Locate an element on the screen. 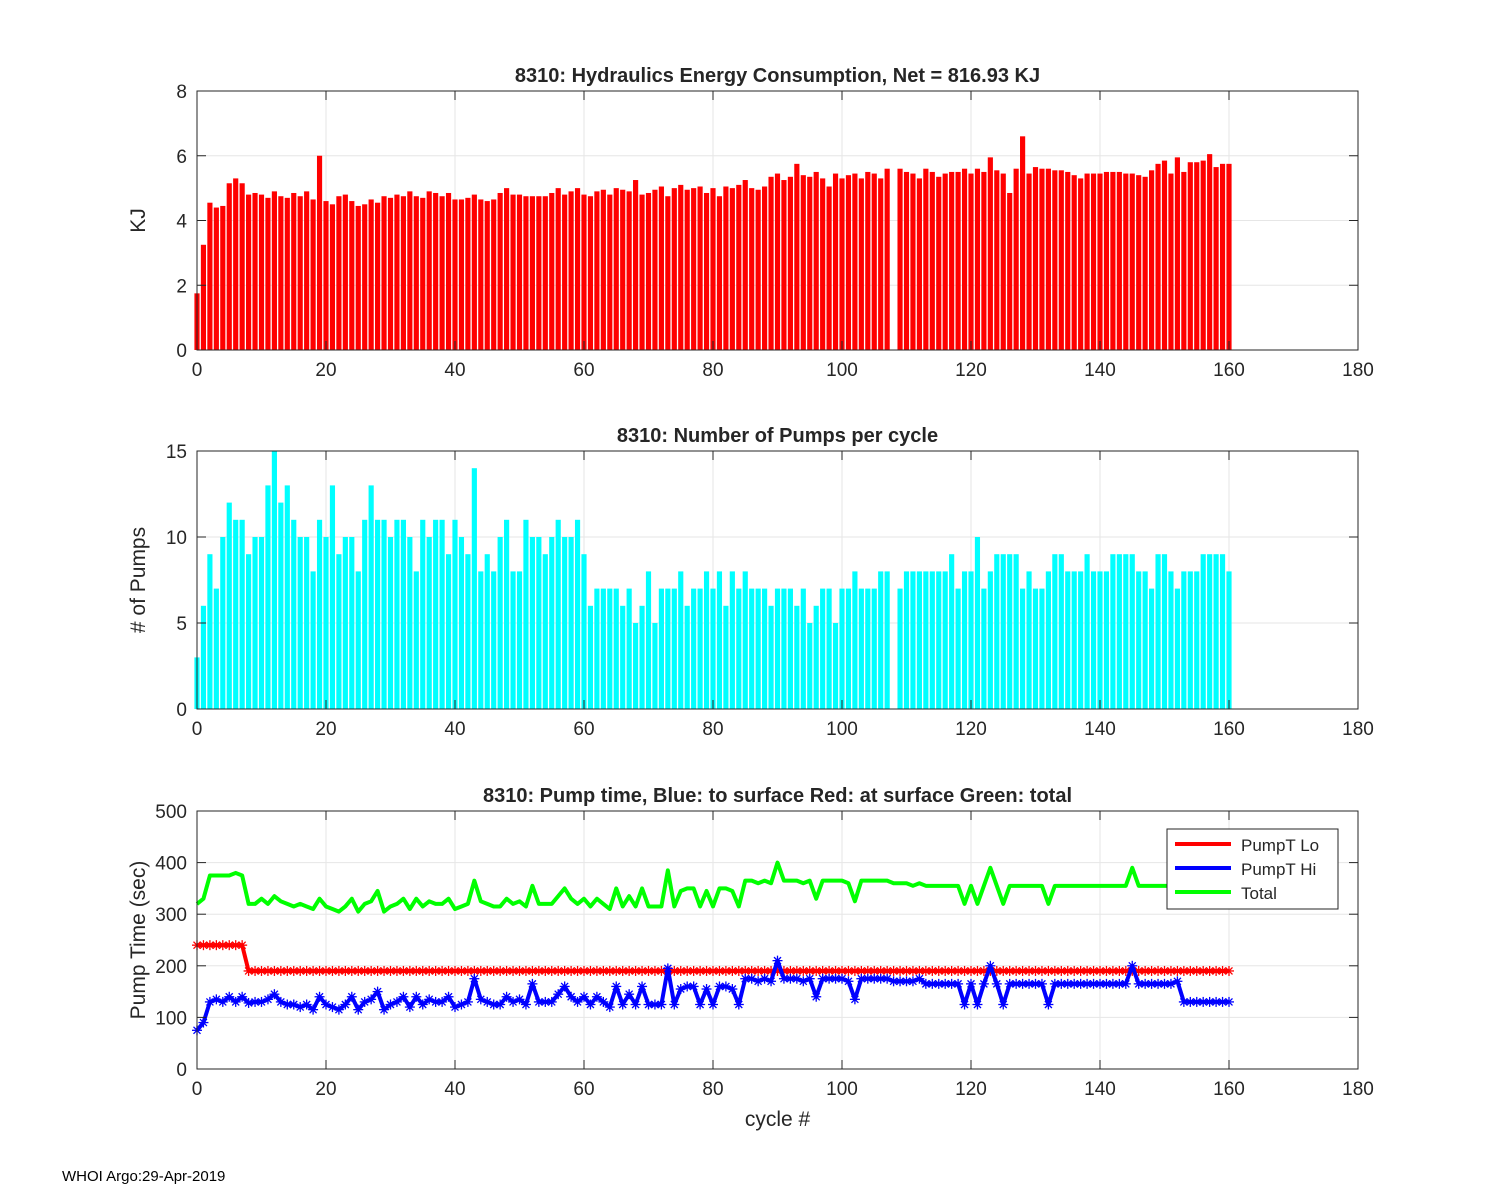  x-tick-label: 120 is located at coordinates (971, 729).